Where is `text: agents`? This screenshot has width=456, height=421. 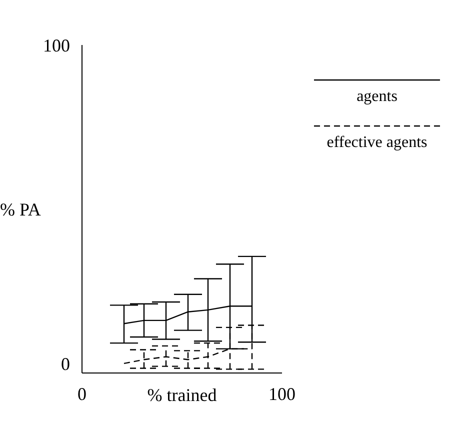
text: agents is located at coordinates (377, 97).